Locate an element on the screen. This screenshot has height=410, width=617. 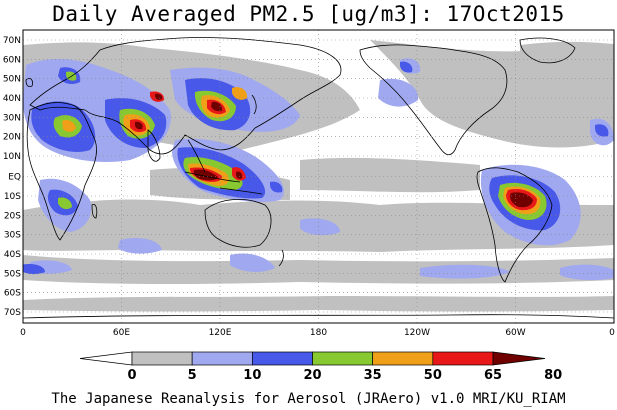
colorbar-label: 20 is located at coordinates (312, 375).